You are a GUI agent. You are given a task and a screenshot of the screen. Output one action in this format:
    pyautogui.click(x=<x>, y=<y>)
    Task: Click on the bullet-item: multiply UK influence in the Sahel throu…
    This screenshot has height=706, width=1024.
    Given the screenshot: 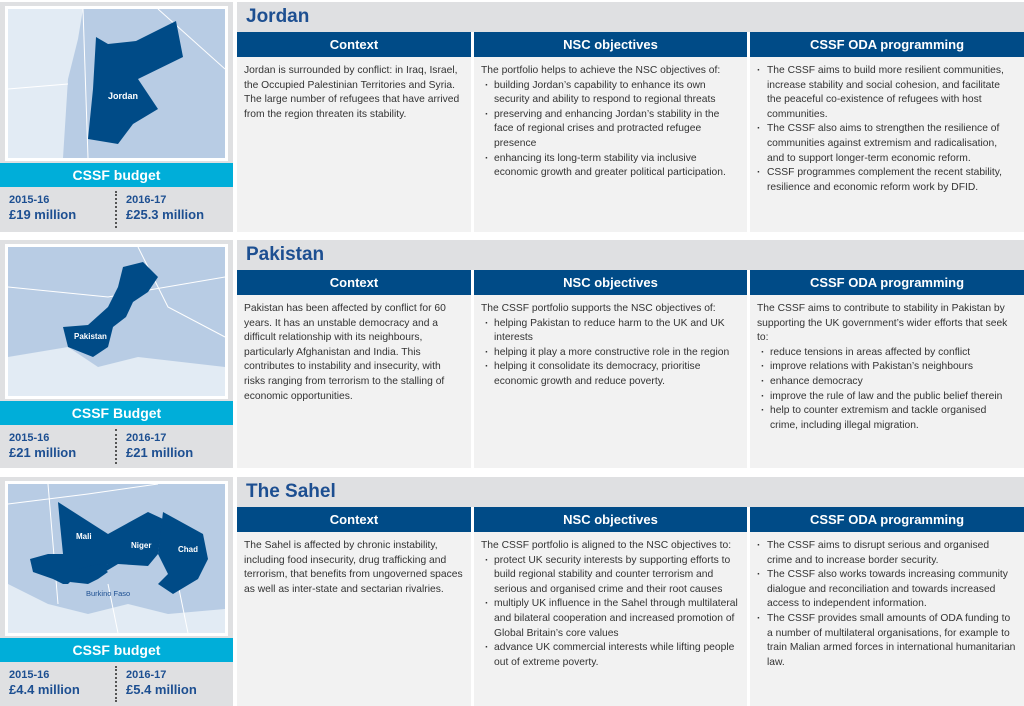 What is the action you would take?
    pyautogui.click(x=610, y=619)
    